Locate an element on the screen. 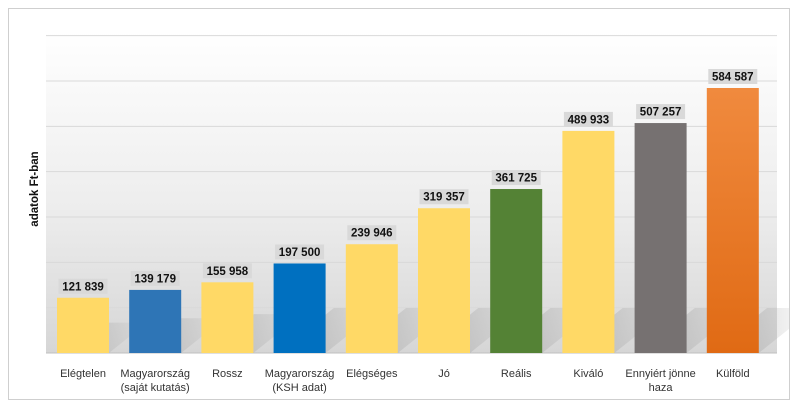  category-label-line: Reális is located at coordinates (516, 374).